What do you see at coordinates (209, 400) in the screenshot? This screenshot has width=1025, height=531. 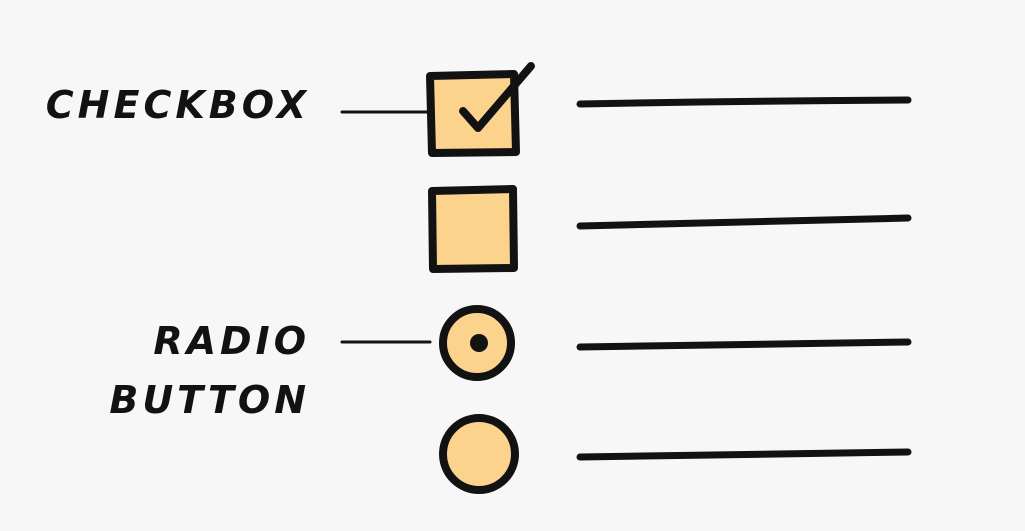 I see `radio-annotation-label-line-2: BUTTON` at bounding box center [209, 400].